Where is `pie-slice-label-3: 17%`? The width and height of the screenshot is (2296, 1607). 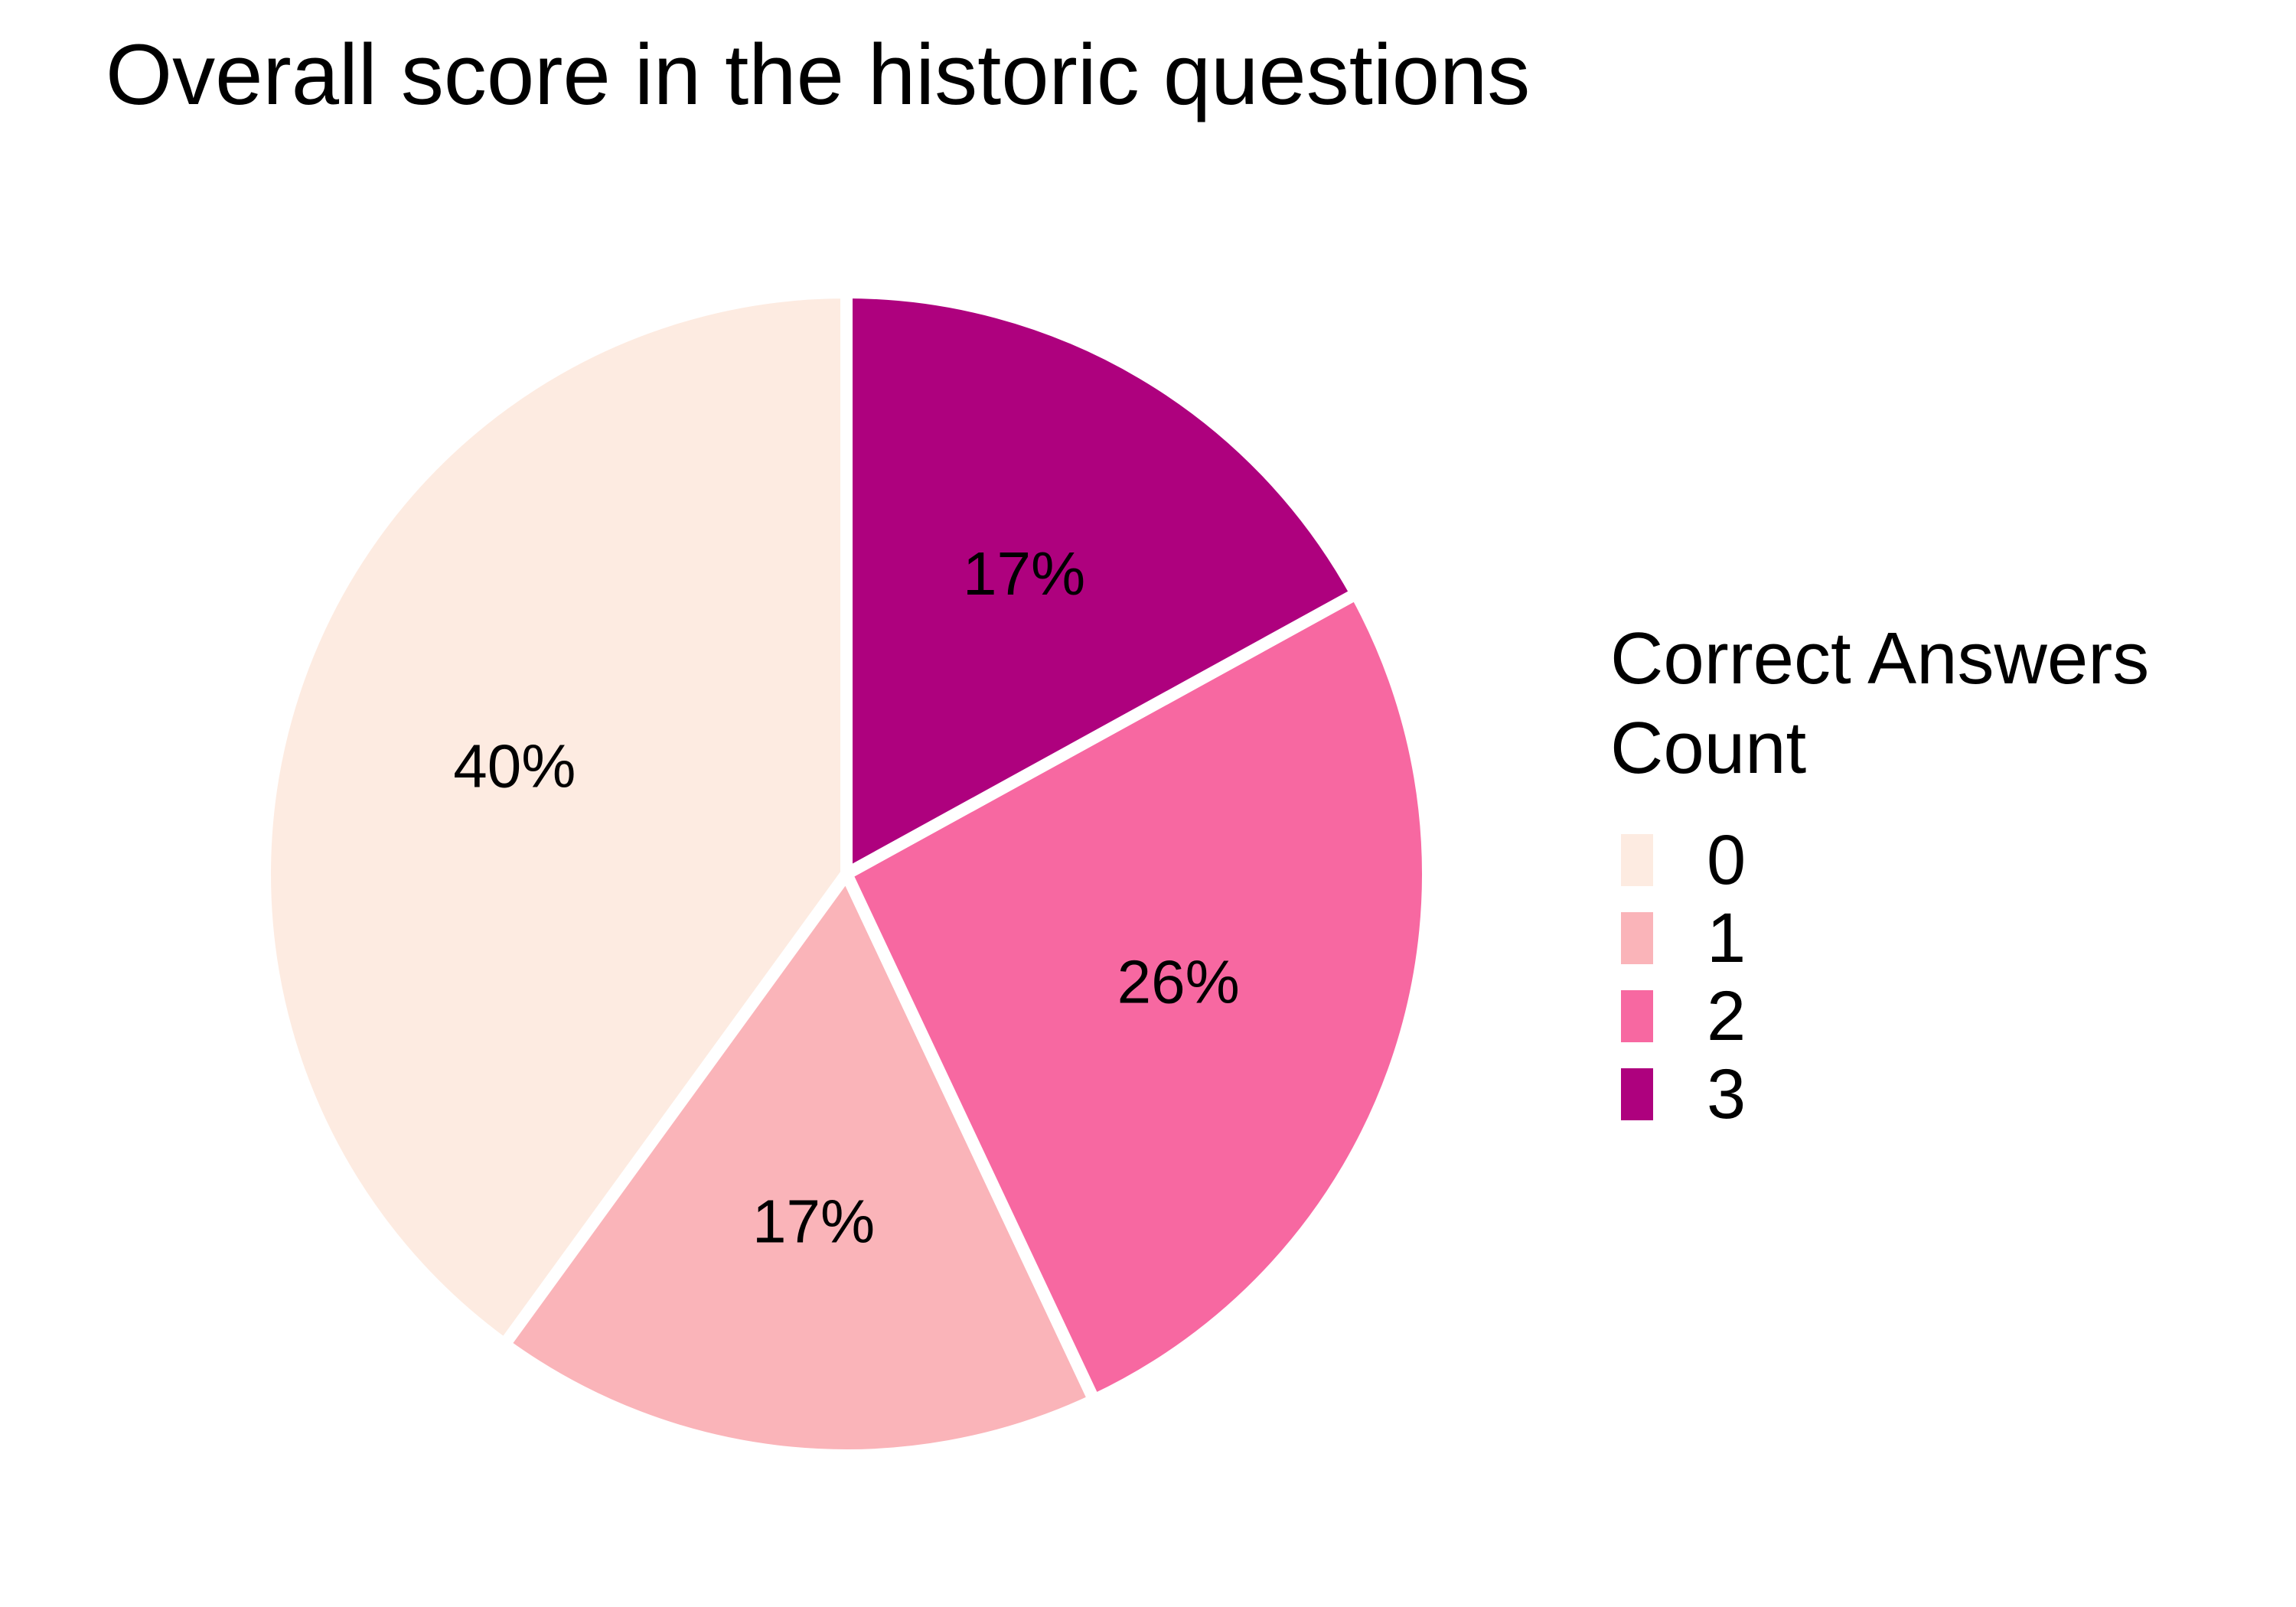 pie-slice-label-3: 17% is located at coordinates (1024, 573).